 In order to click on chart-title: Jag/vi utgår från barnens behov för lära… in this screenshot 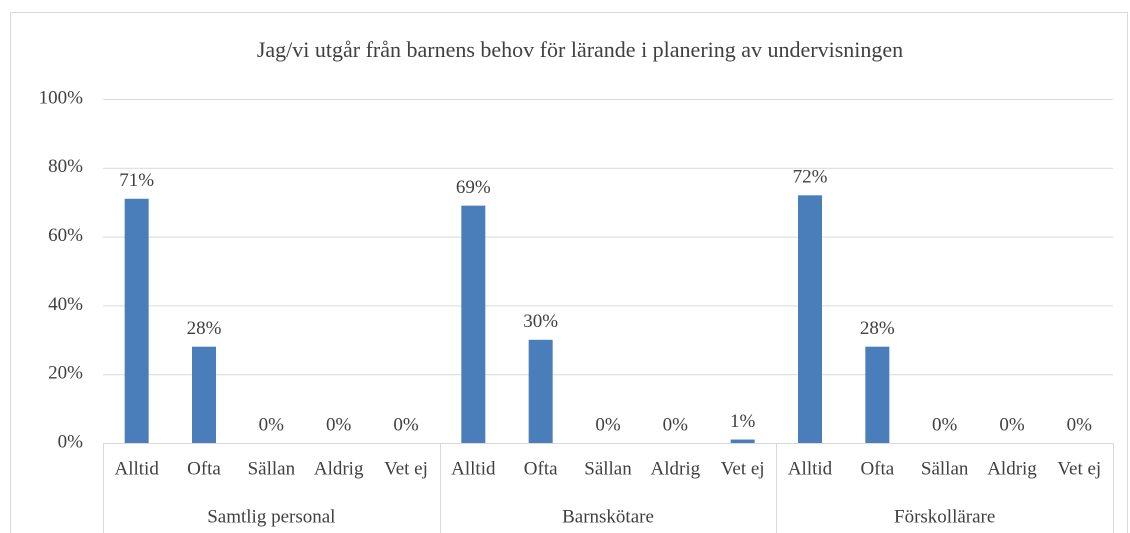, I will do `click(580, 49)`.